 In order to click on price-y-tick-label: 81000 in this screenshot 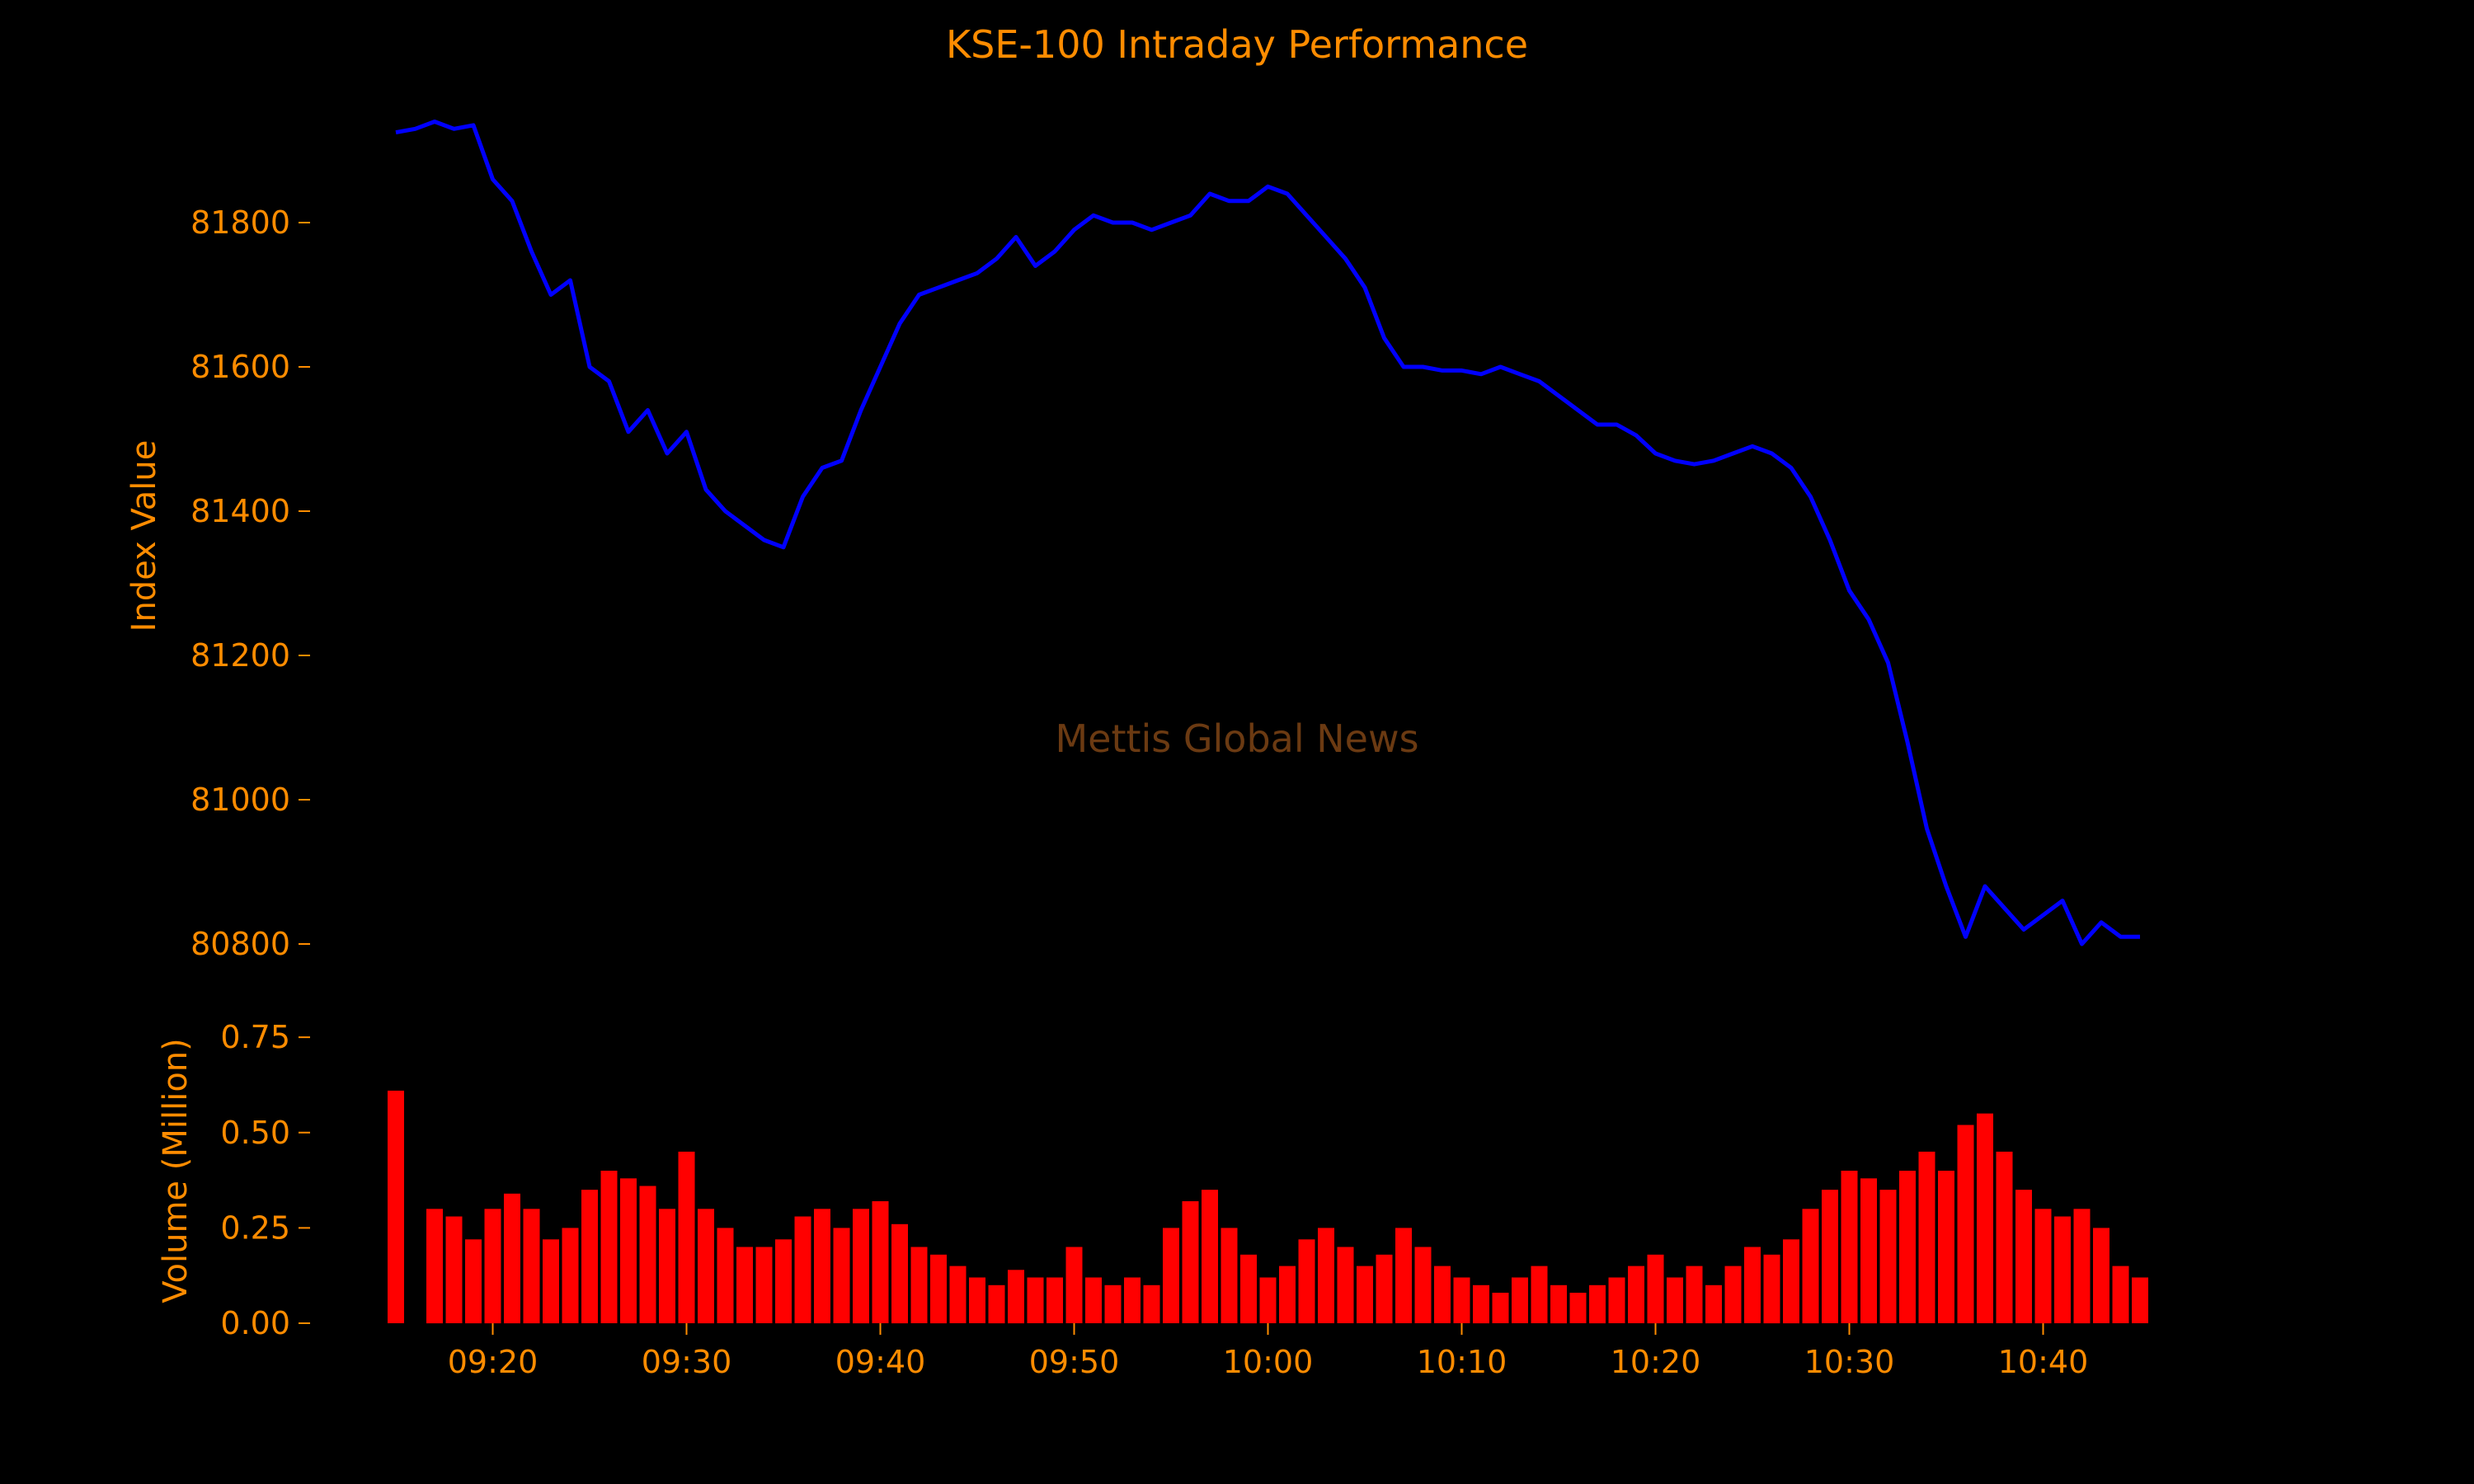, I will do `click(240, 800)`.